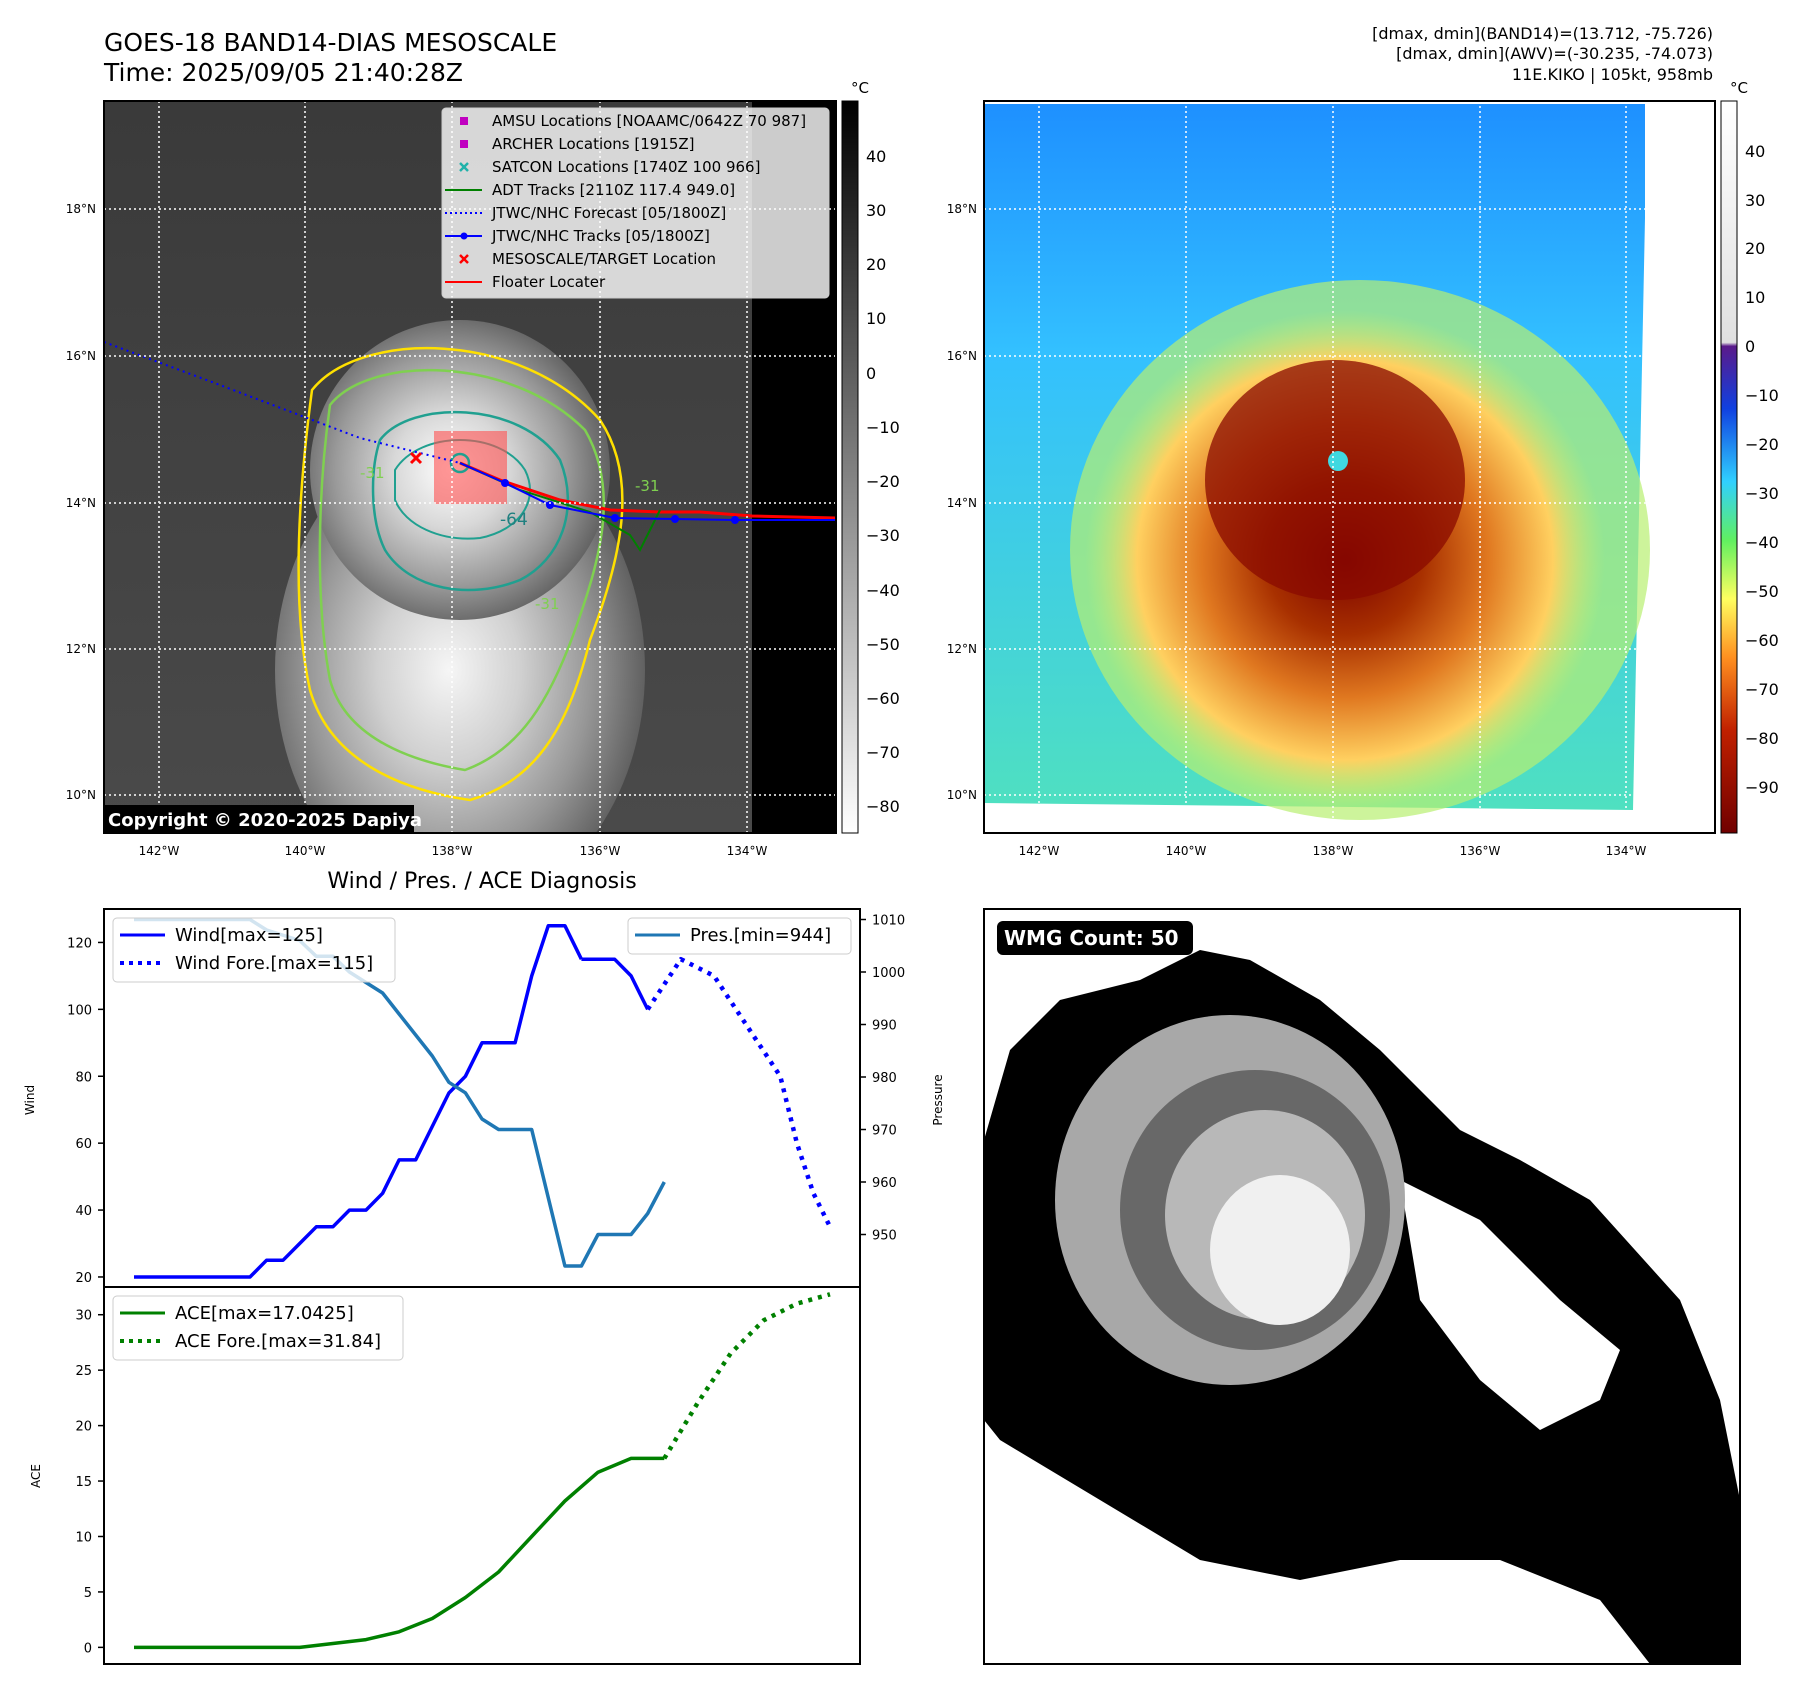 This screenshot has width=1797, height=1690. I want to click on ace-tick-label: 25, so click(83, 1371).